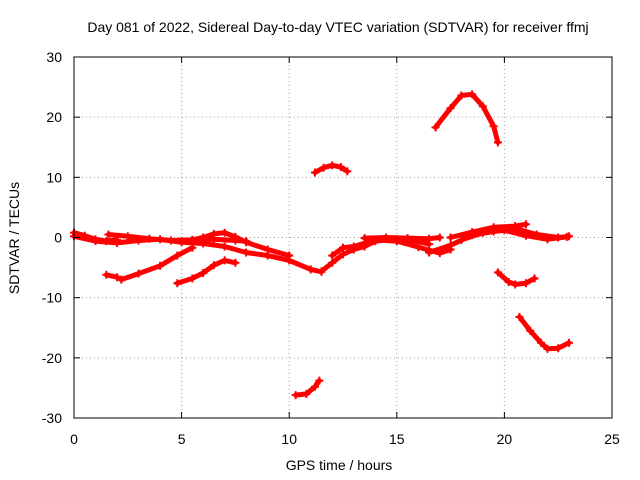 The width and height of the screenshot is (640, 480). I want to click on x-tick-label: 25, so click(612, 439).